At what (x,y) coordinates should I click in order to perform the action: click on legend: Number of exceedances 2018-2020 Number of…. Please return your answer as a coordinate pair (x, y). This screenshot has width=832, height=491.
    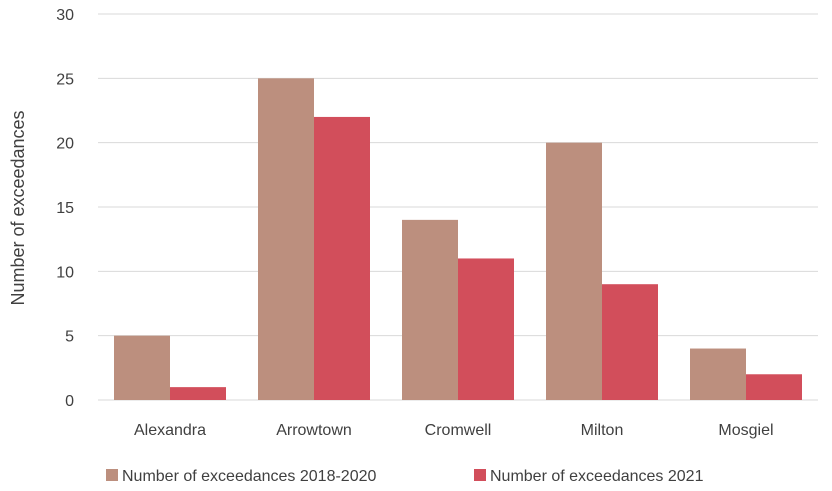
    Looking at the image, I should click on (405, 476).